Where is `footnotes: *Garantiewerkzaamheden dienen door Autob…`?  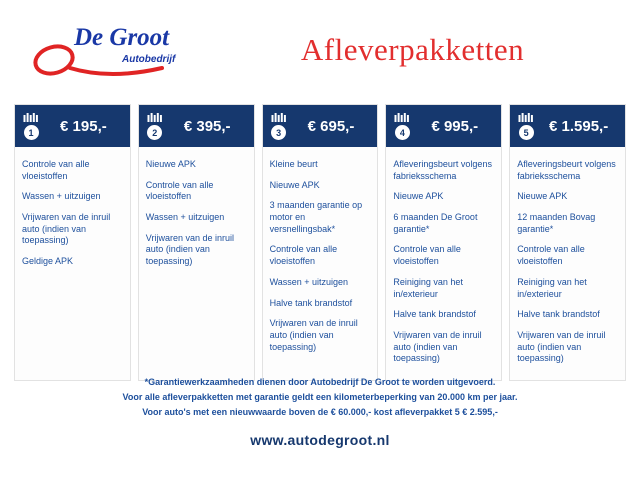 footnotes: *Garantiewerkzaamheden dienen door Autob… is located at coordinates (320, 397).